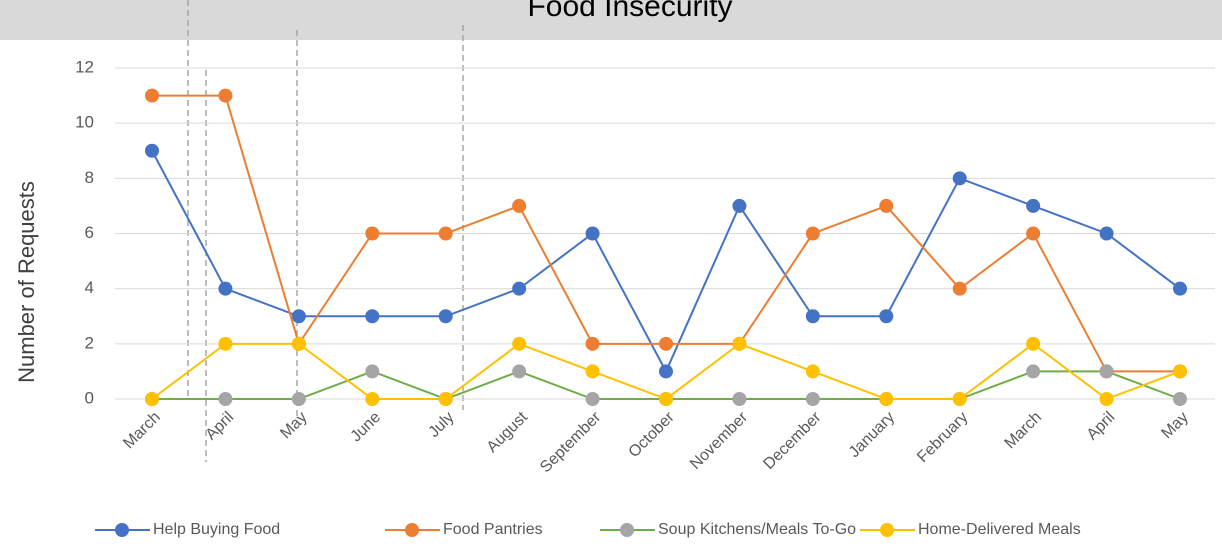 This screenshot has height=546, width=1222. I want to click on chart-title: Food Insecurity, so click(629, 11).